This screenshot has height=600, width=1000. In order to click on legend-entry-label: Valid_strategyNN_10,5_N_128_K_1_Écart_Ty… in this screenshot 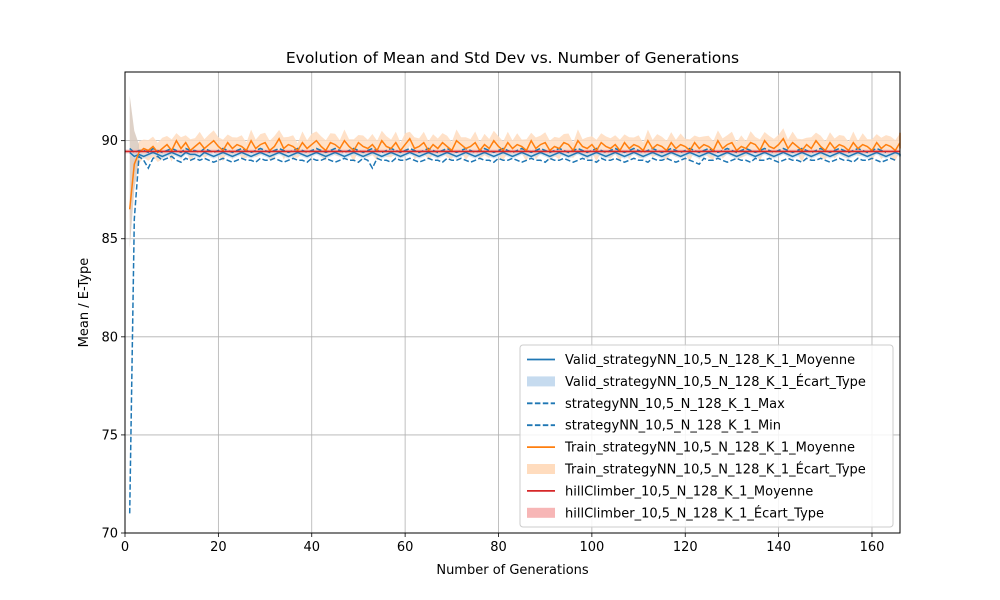, I will do `click(715, 382)`.